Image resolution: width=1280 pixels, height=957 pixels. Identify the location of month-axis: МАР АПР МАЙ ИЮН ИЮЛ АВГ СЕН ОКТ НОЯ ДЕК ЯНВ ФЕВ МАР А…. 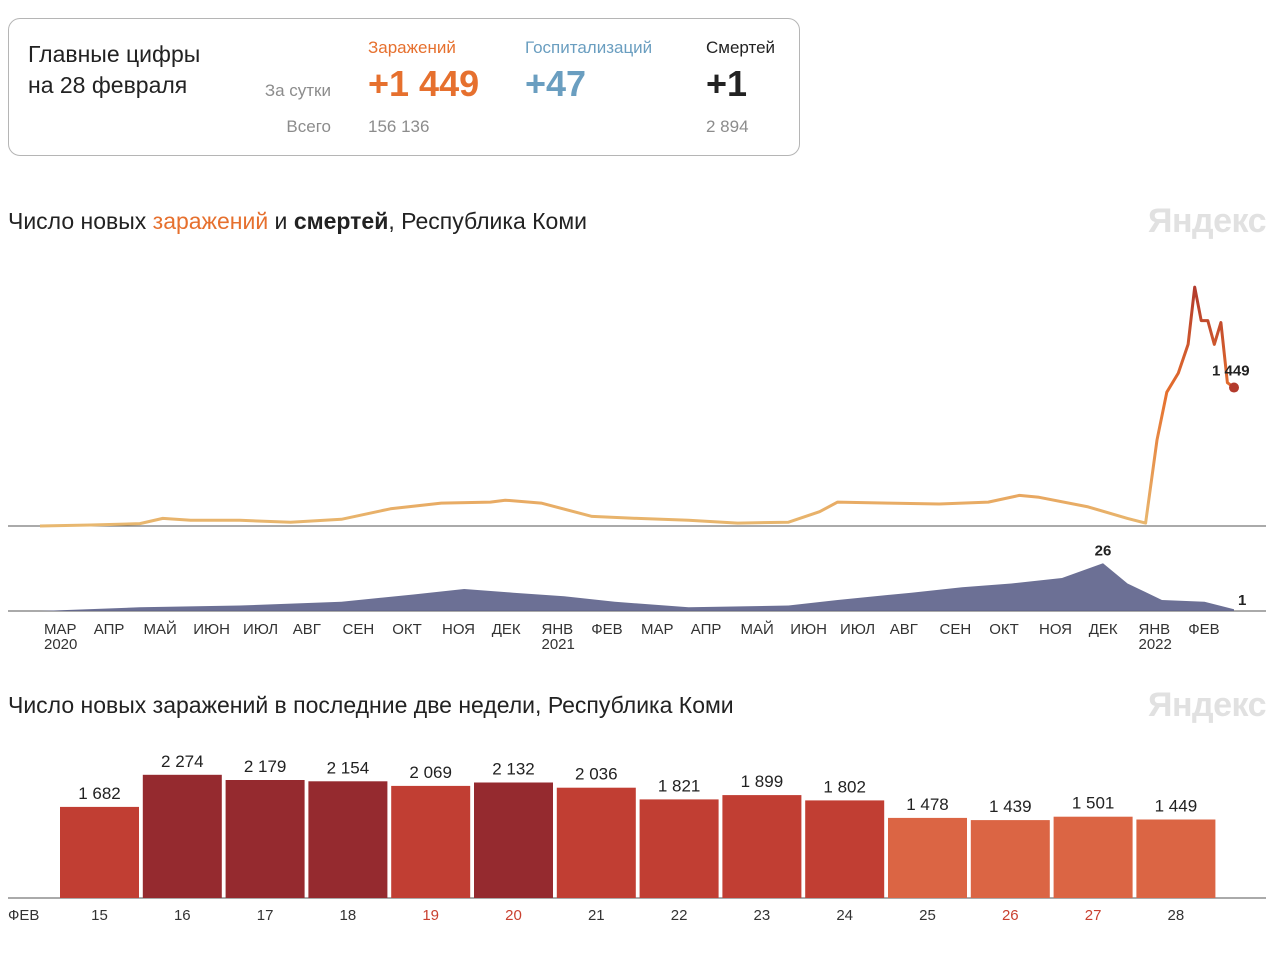
(632, 636).